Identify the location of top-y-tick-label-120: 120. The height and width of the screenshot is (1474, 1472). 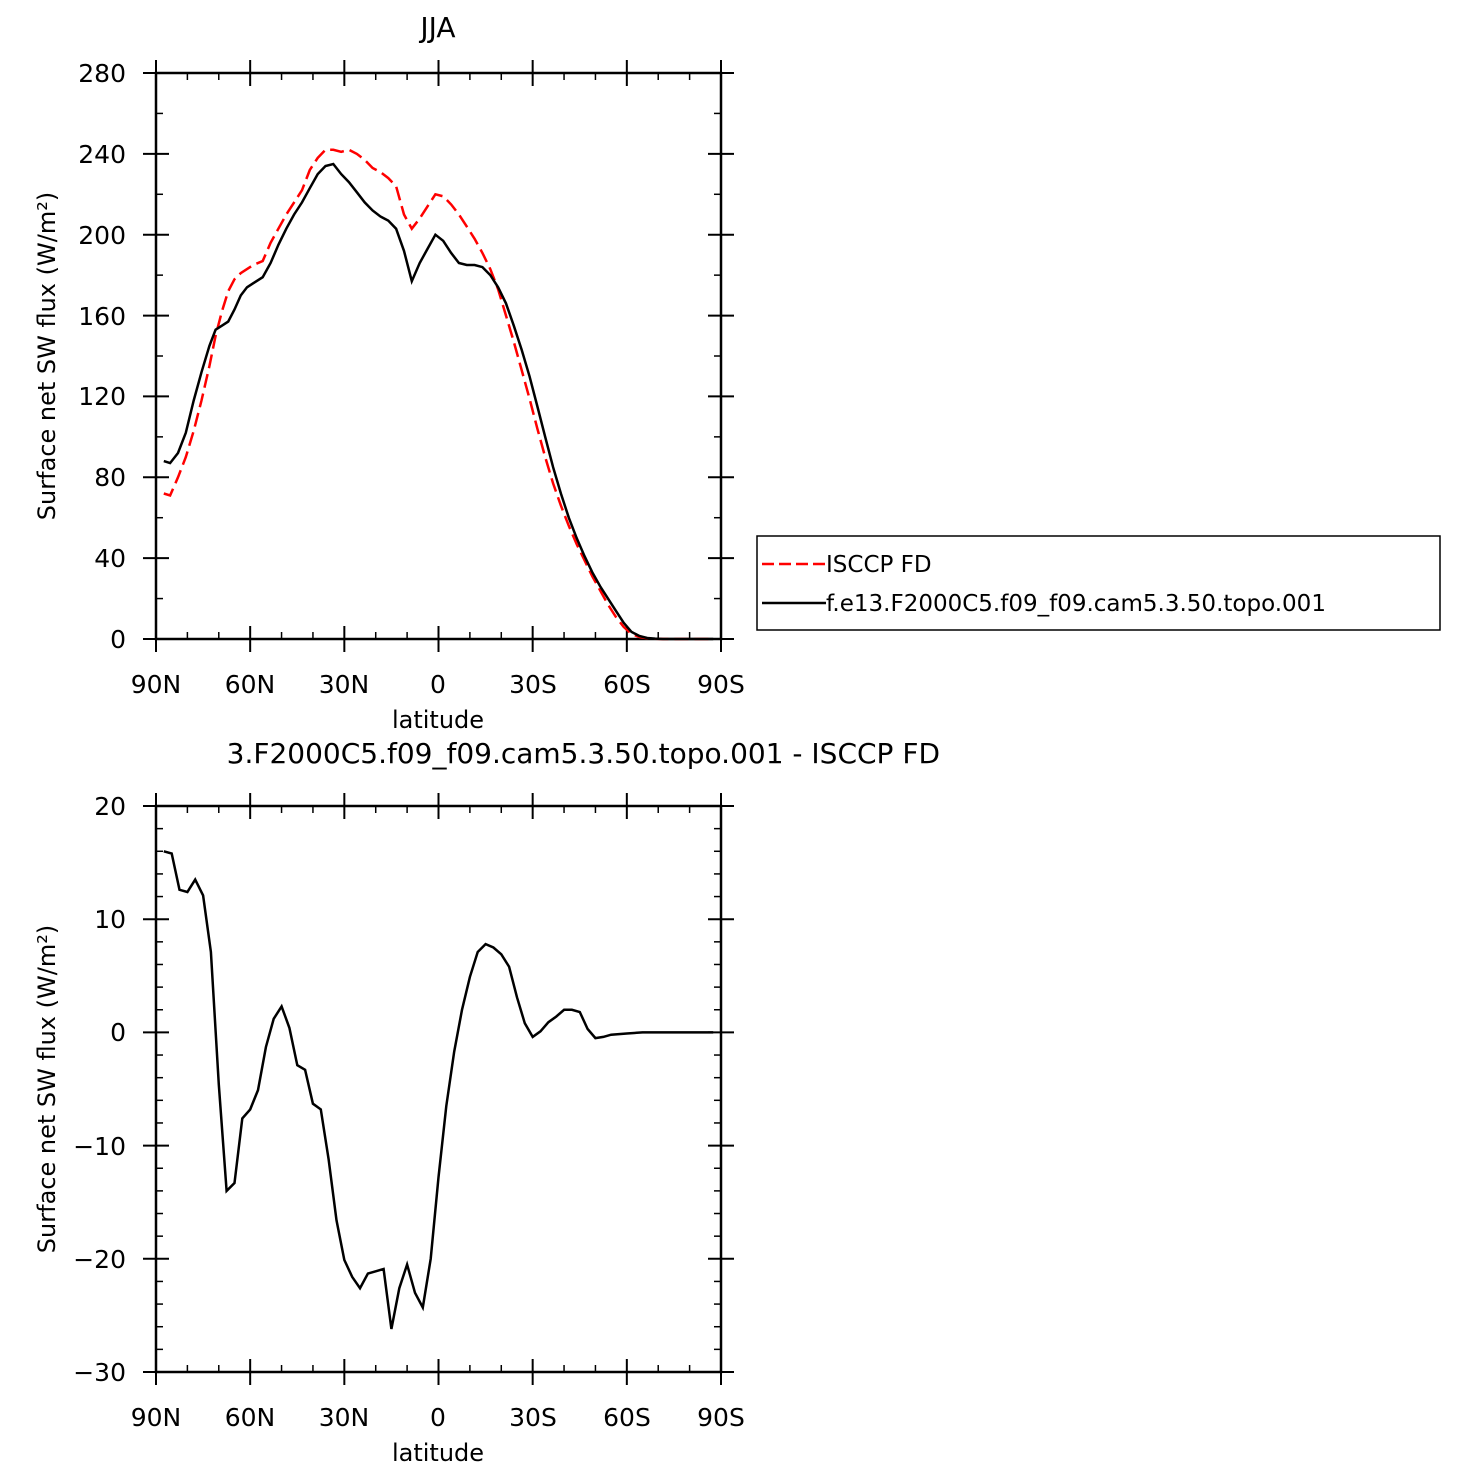
(102, 396).